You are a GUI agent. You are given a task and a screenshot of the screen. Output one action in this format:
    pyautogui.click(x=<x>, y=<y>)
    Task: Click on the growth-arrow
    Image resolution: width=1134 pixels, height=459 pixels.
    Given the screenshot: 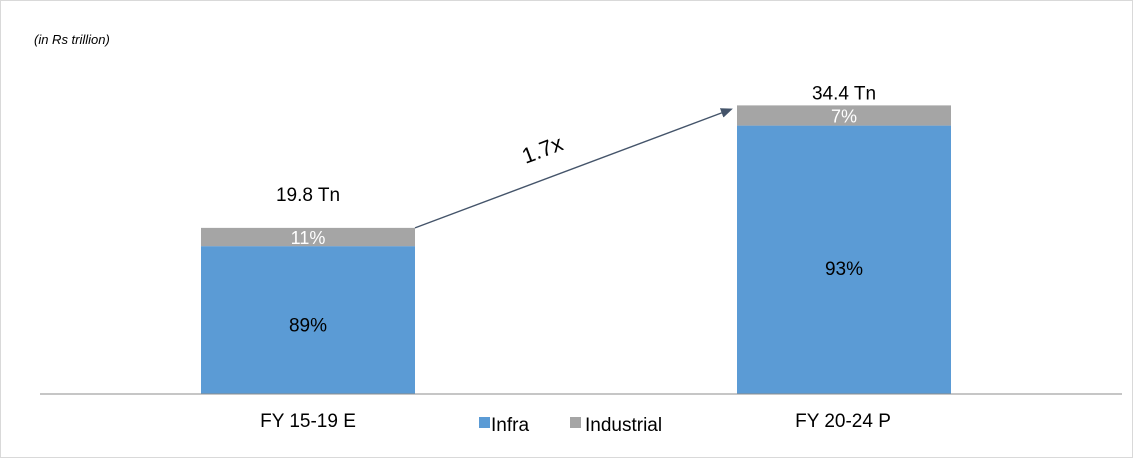 What is the action you would take?
    pyautogui.click(x=573, y=168)
    